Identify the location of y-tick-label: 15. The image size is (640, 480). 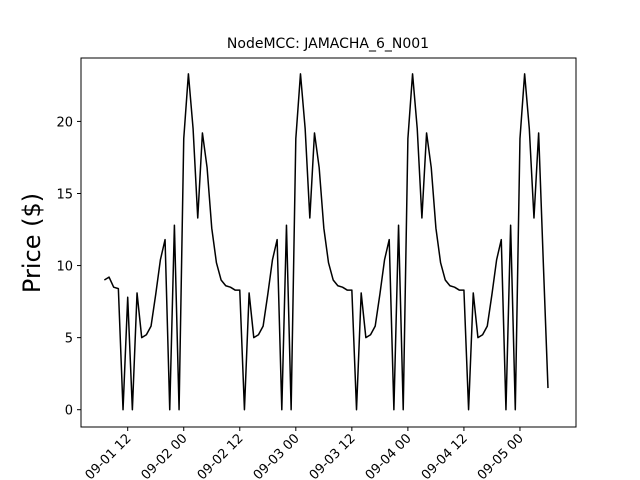
(64, 194).